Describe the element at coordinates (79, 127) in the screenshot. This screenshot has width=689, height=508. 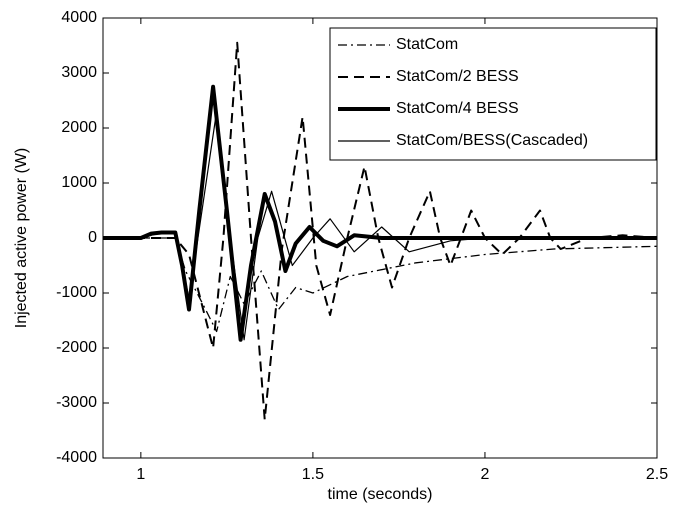
I see `y-tick-label: 2000` at that location.